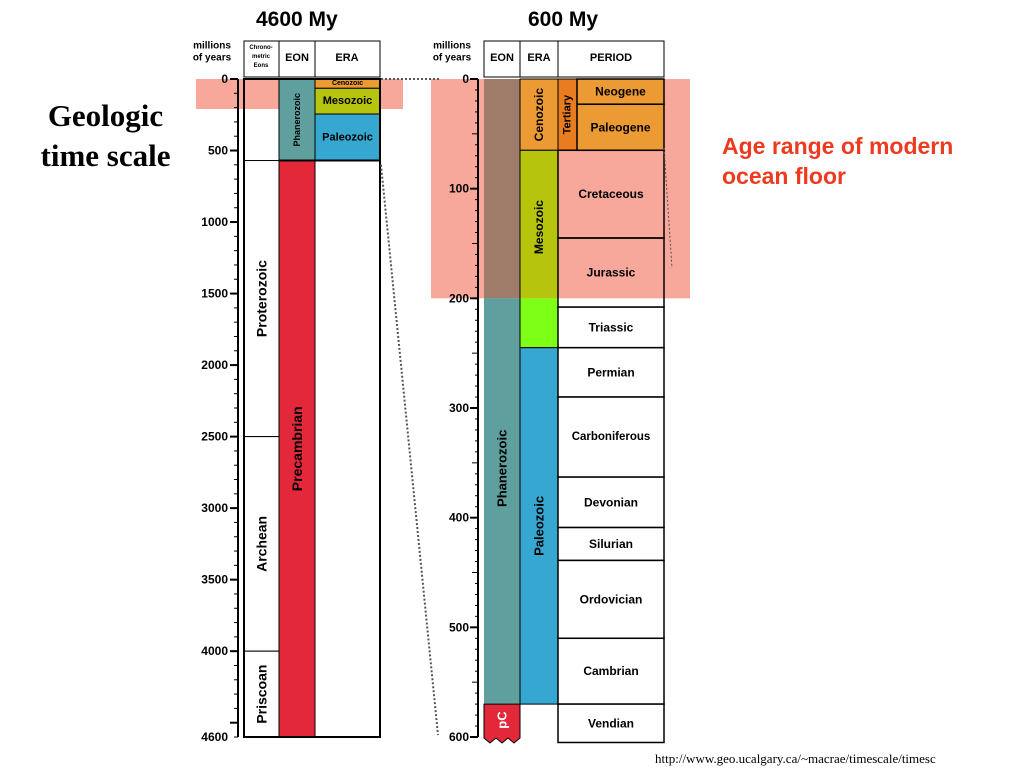 The height and width of the screenshot is (768, 1024). I want to click on right-era-label: Cenozoic, so click(539, 115).